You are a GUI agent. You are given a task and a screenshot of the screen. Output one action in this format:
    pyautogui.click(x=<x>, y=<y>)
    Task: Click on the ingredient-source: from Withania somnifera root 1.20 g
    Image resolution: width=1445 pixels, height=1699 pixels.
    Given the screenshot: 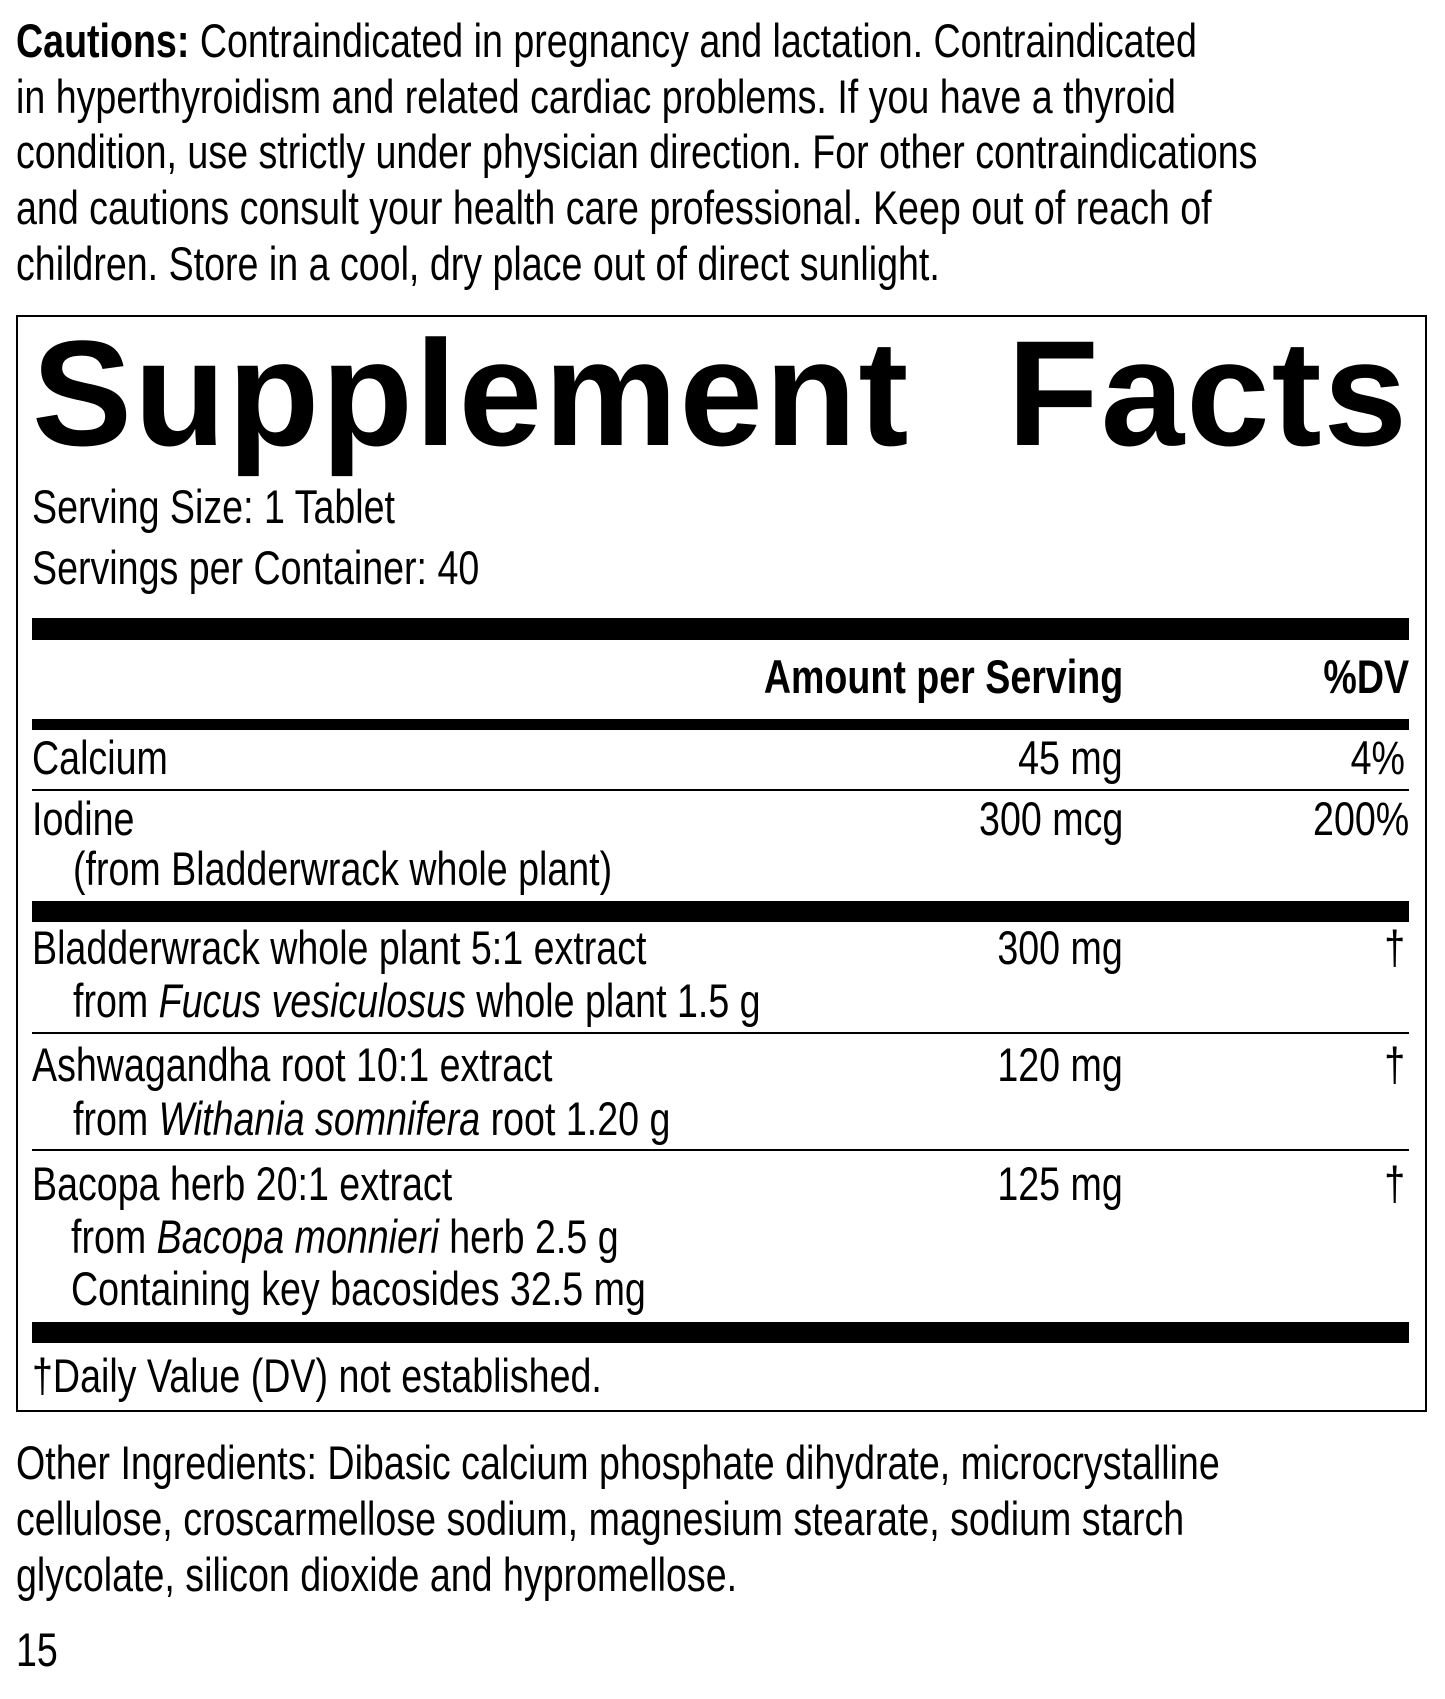 What is the action you would take?
    pyautogui.click(x=371, y=1119)
    